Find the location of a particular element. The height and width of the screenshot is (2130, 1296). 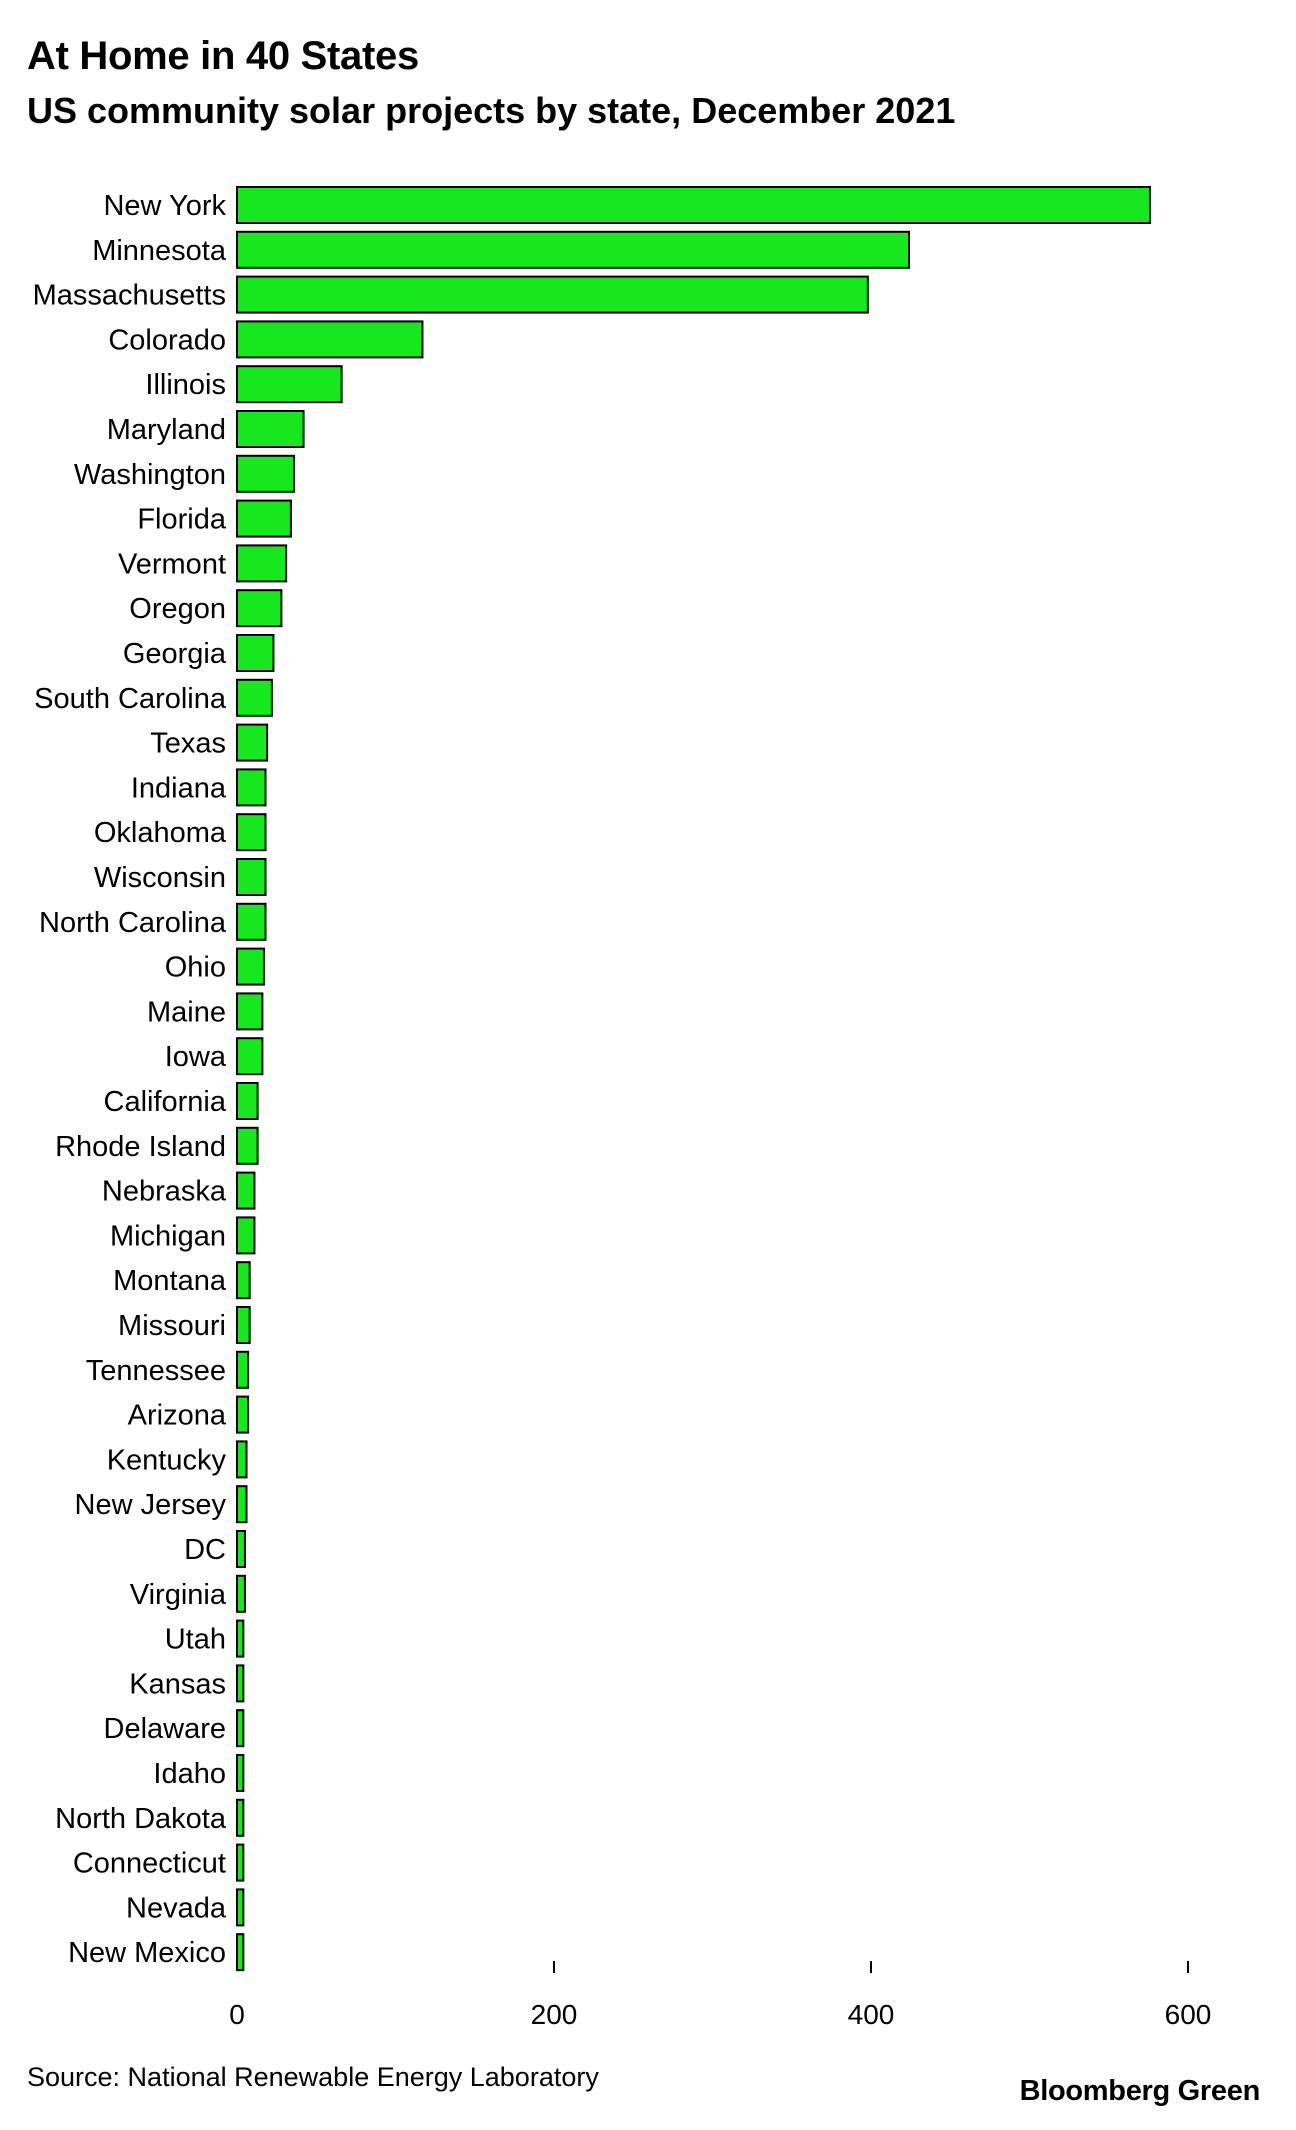

category-label-idaho: Idaho is located at coordinates (189, 1774).